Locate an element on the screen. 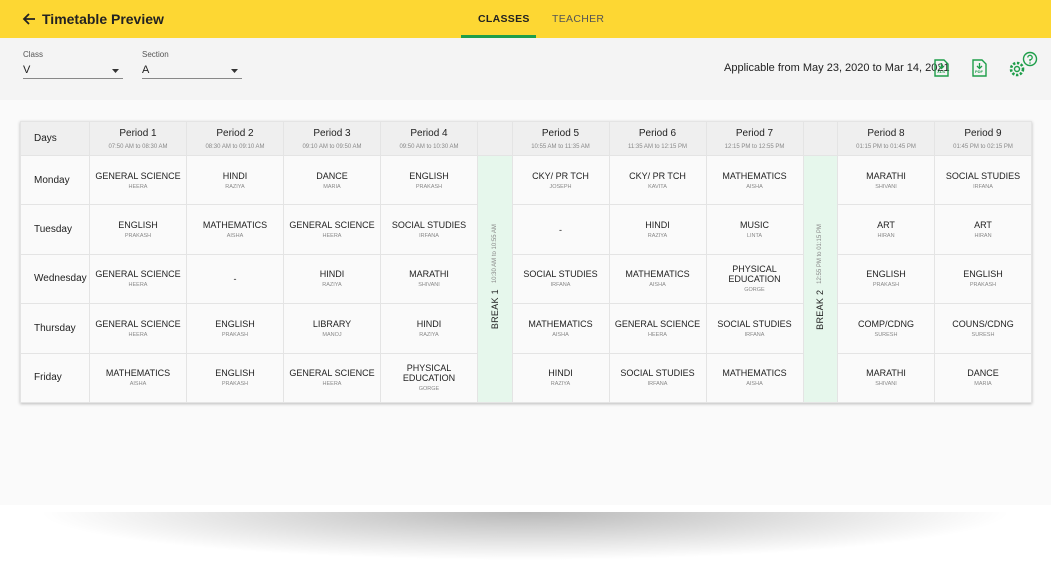  period-name: Period 5 is located at coordinates (560, 133).